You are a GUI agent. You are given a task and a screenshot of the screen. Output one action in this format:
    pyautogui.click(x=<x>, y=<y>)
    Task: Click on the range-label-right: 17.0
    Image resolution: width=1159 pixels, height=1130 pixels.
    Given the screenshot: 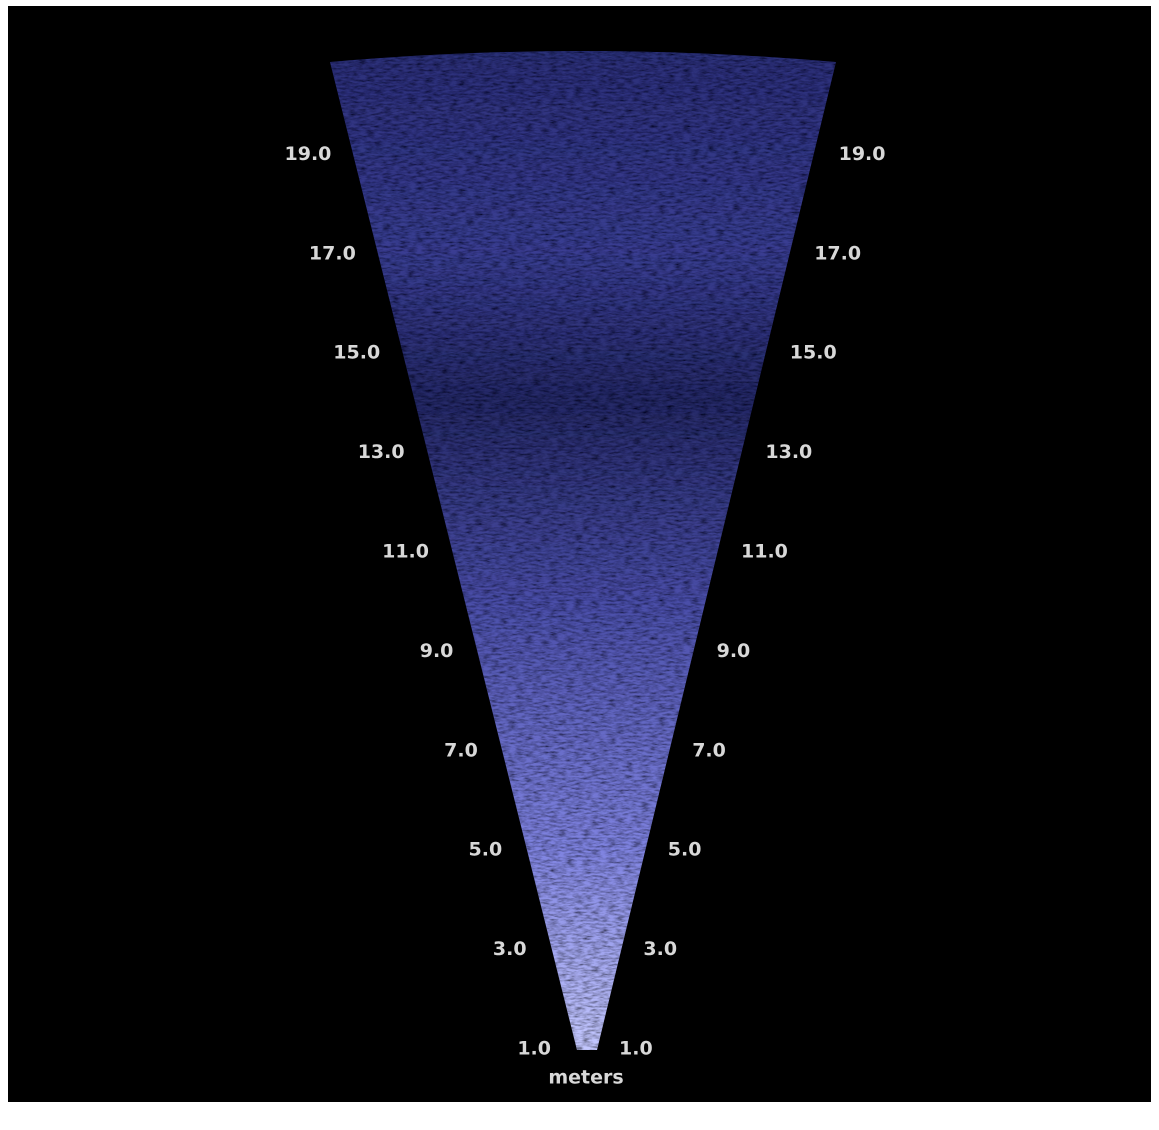 What is the action you would take?
    pyautogui.click(x=837, y=253)
    